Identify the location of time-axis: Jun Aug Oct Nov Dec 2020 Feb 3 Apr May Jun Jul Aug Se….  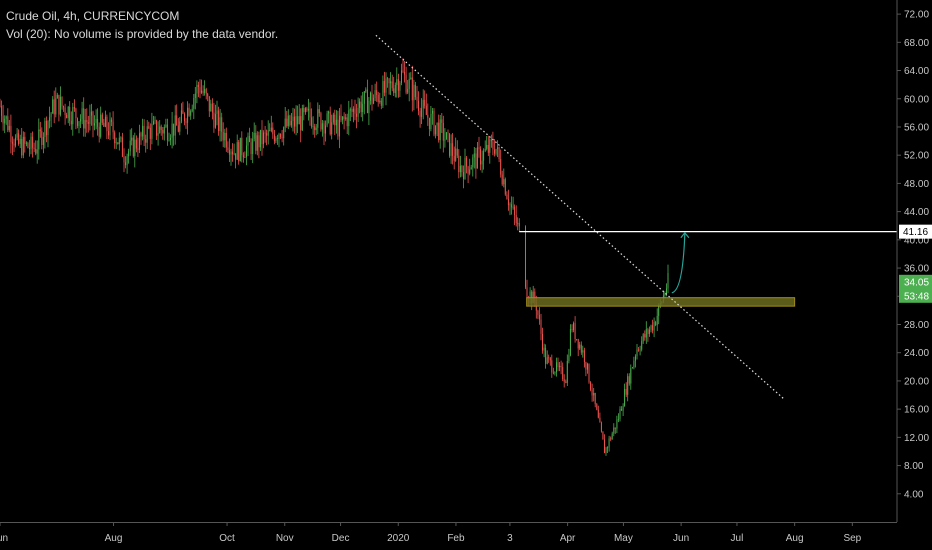
(431, 533).